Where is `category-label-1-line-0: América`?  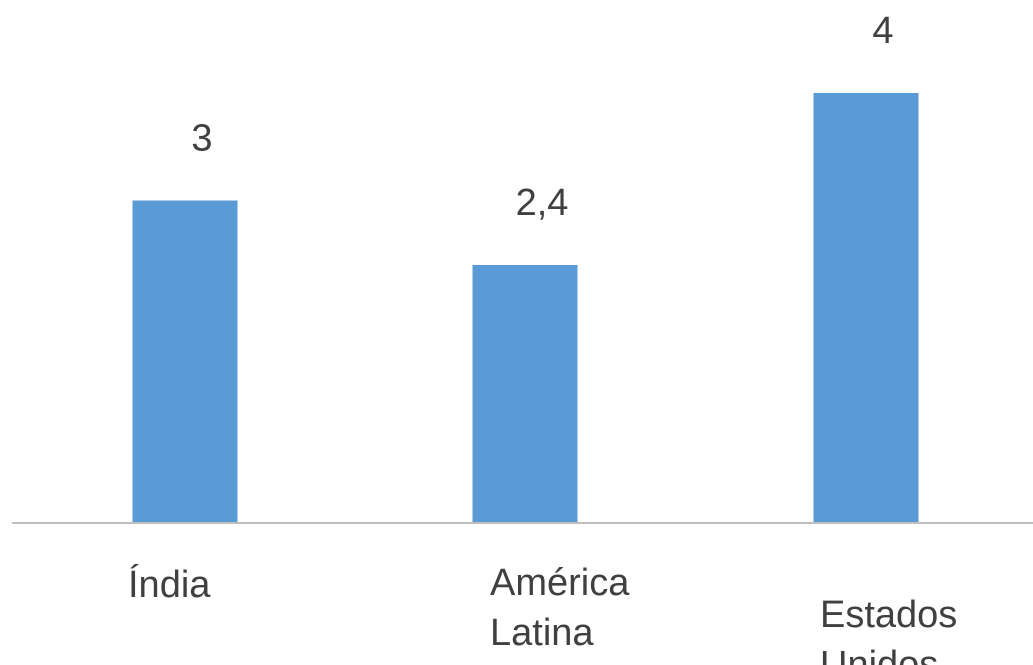 category-label-1-line-0: América is located at coordinates (560, 583).